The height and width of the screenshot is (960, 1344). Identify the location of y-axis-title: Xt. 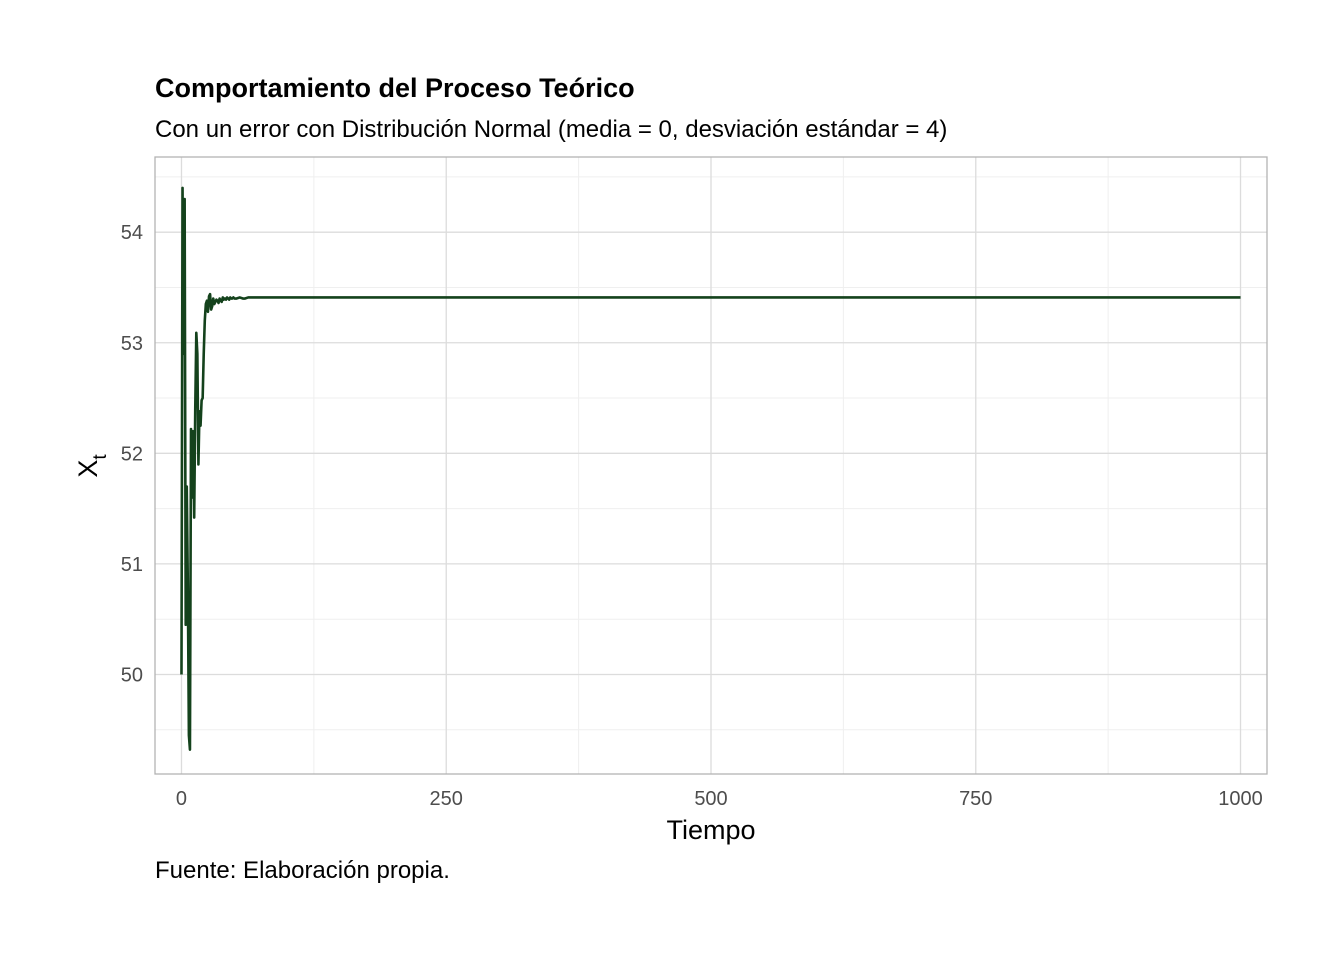
(92, 466).